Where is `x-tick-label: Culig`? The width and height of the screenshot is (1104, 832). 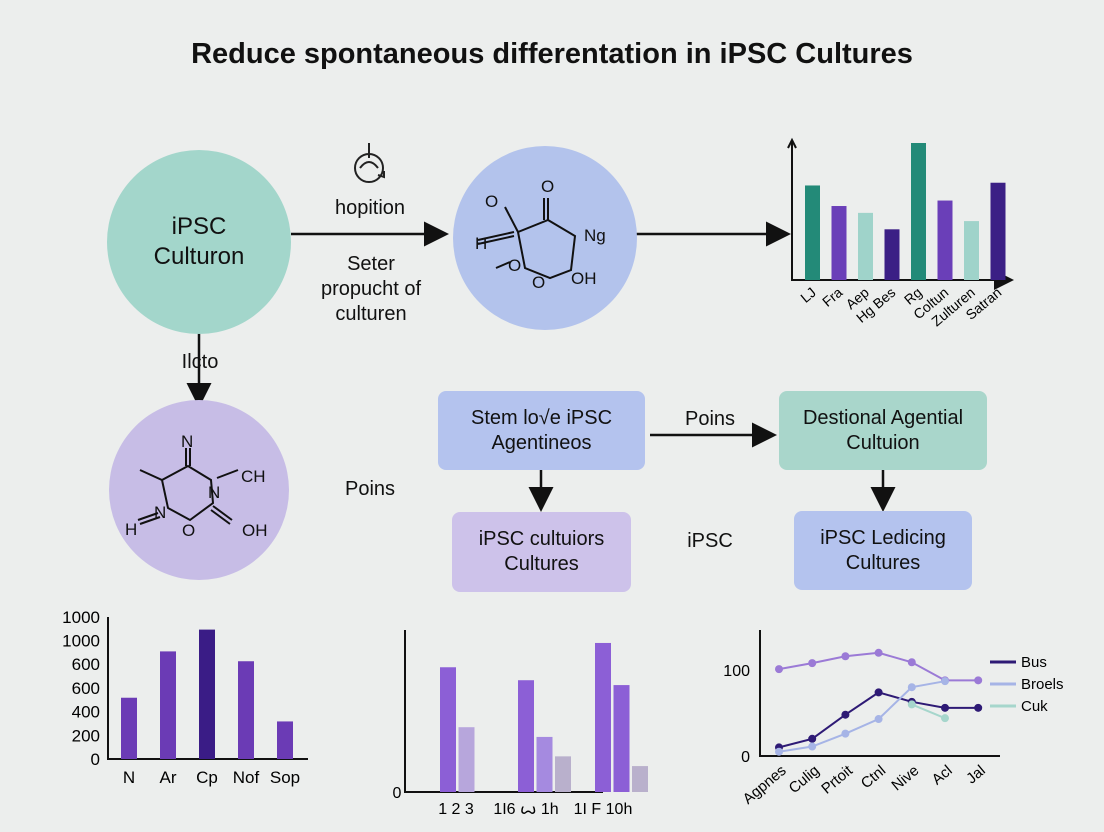
x-tick-label: Culig is located at coordinates (804, 779).